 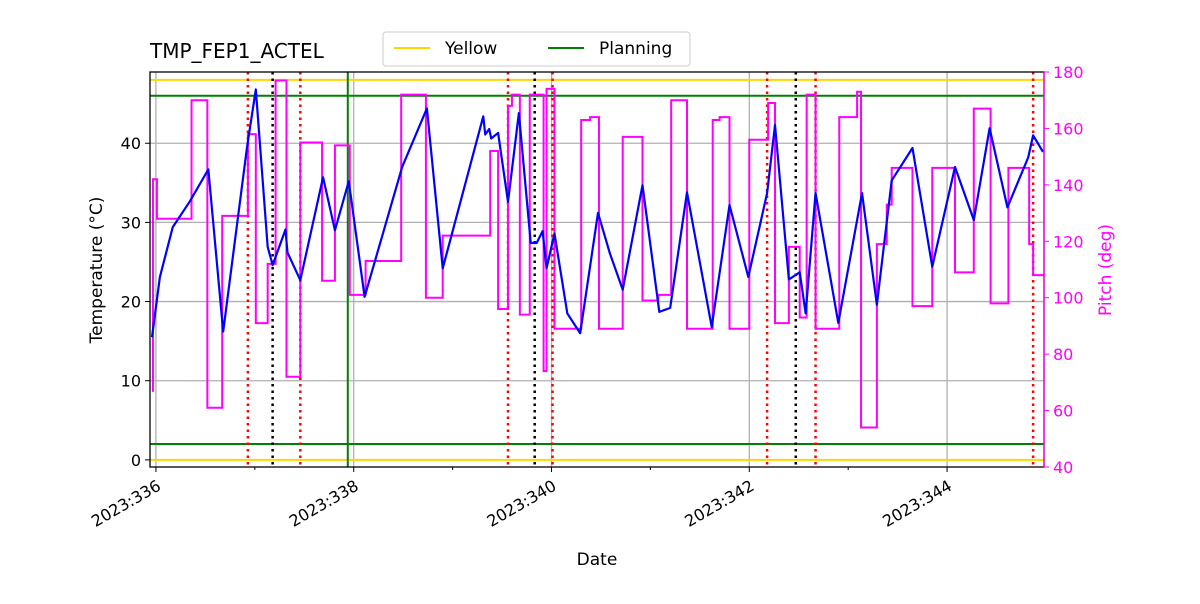 What do you see at coordinates (1063, 411) in the screenshot?
I see `y-right-tick-label: 60` at bounding box center [1063, 411].